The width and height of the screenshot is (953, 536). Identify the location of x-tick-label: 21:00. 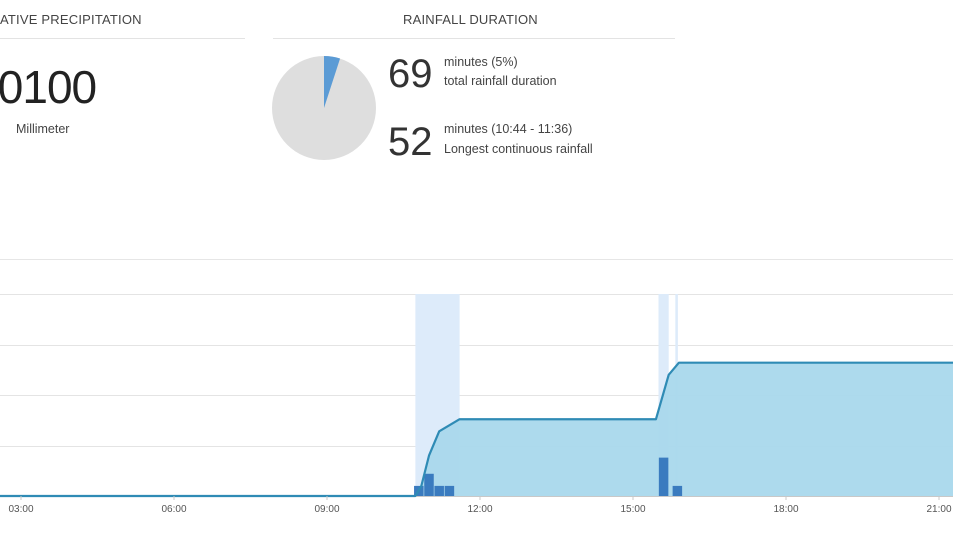
(938, 509).